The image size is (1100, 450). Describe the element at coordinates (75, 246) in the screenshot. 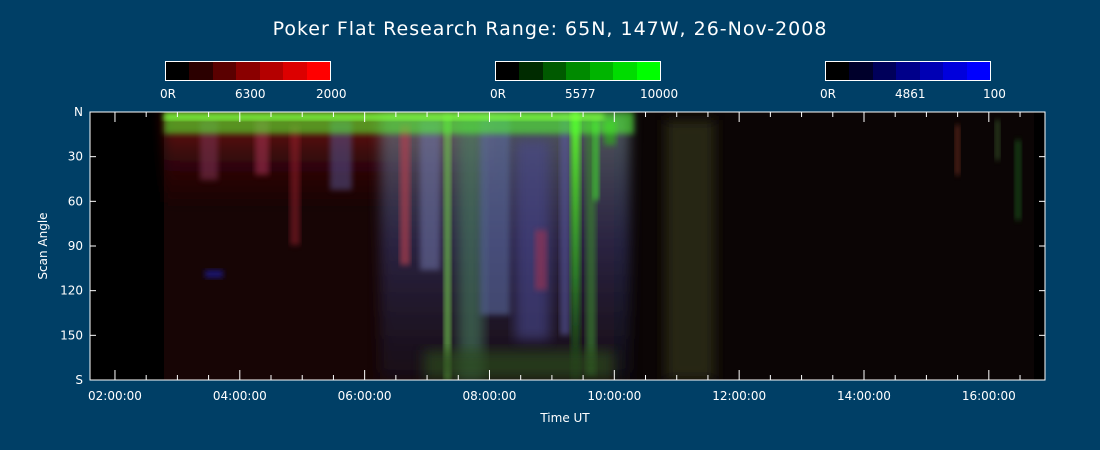

I see `y-tick-label: 90` at that location.